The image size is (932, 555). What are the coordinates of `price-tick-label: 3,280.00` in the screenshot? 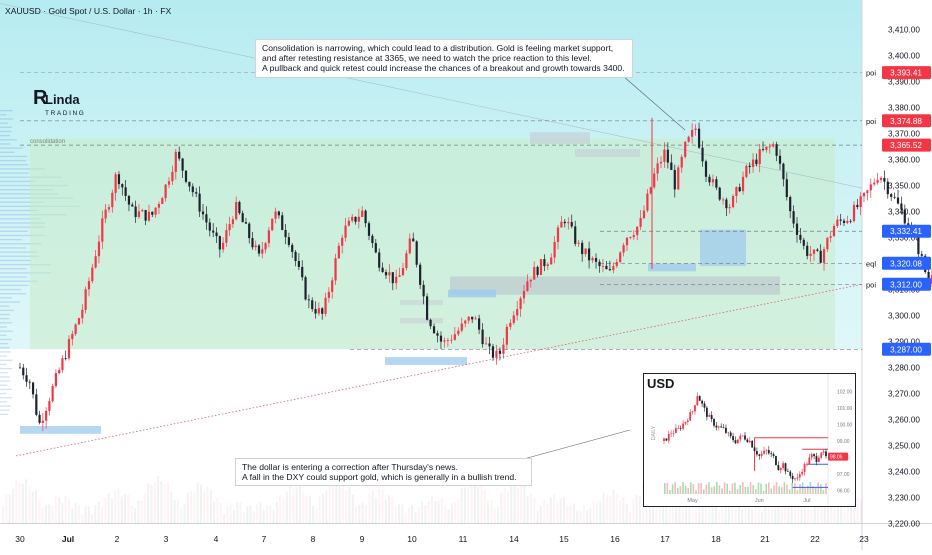 It's located at (904, 368).